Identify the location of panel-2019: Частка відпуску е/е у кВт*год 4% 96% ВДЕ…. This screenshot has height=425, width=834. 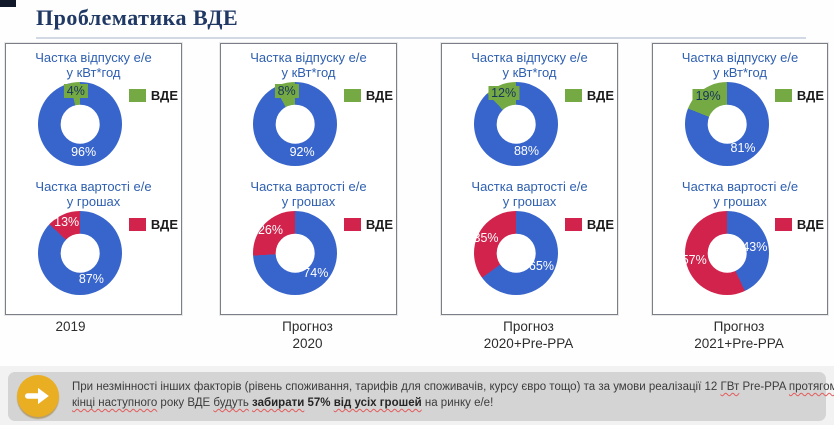
(93, 179).